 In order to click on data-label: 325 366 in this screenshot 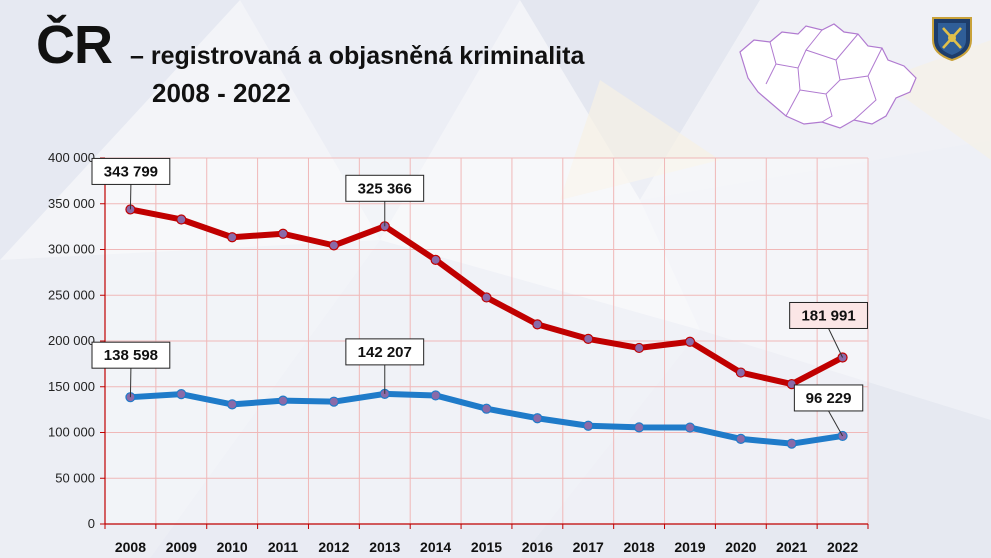, I will do `click(385, 200)`.